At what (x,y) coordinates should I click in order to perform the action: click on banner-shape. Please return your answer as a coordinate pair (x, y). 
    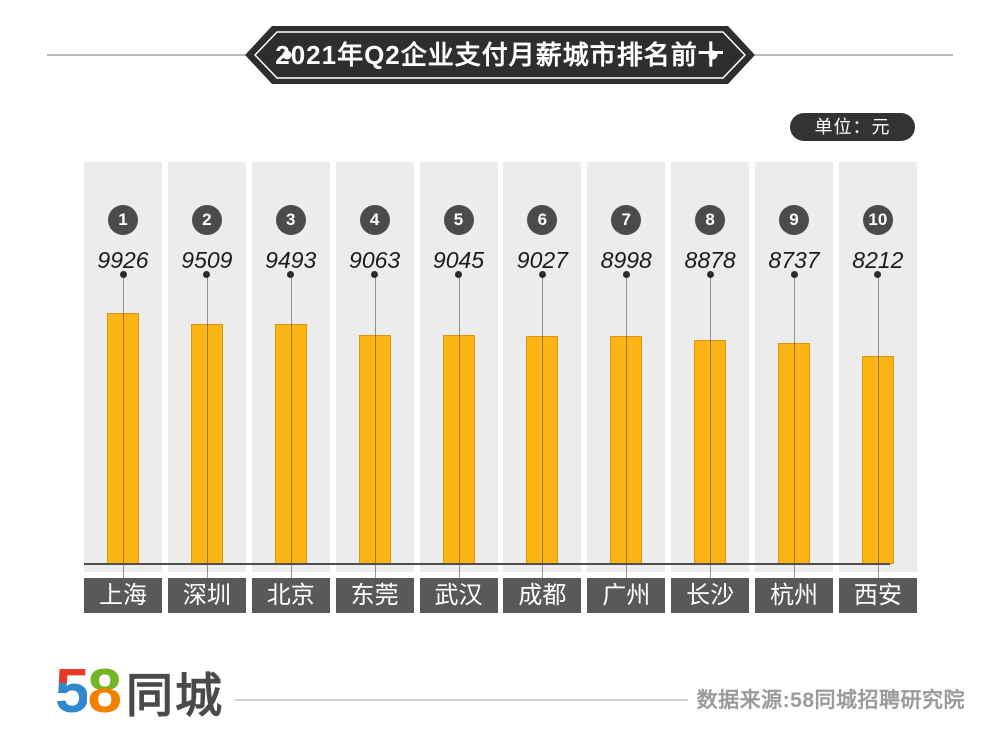
    Looking at the image, I should click on (500, 55).